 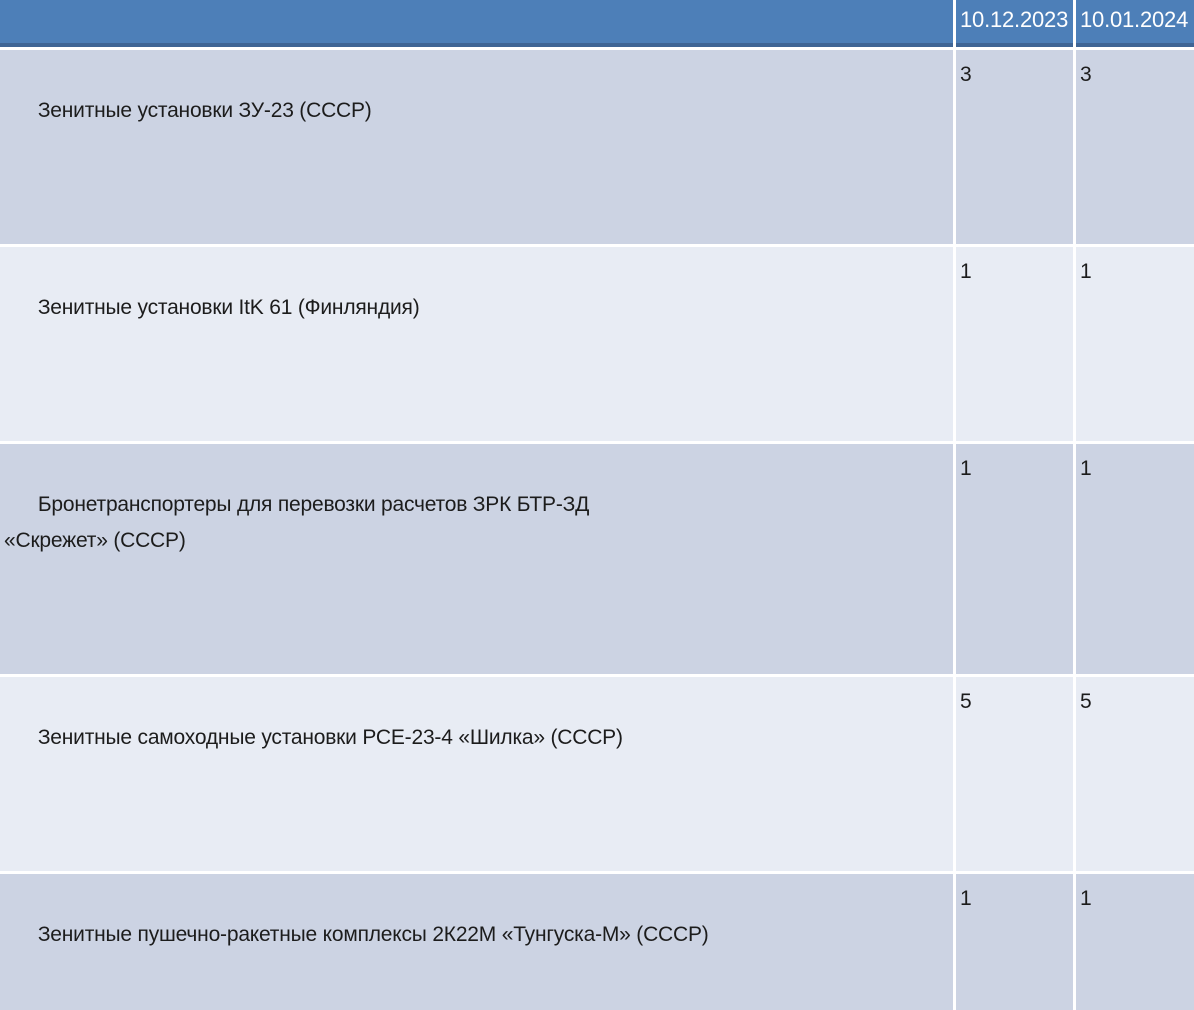 I want to click on header-cell-date-2024-01-10: 10.01.2024, so click(x=1135, y=23).